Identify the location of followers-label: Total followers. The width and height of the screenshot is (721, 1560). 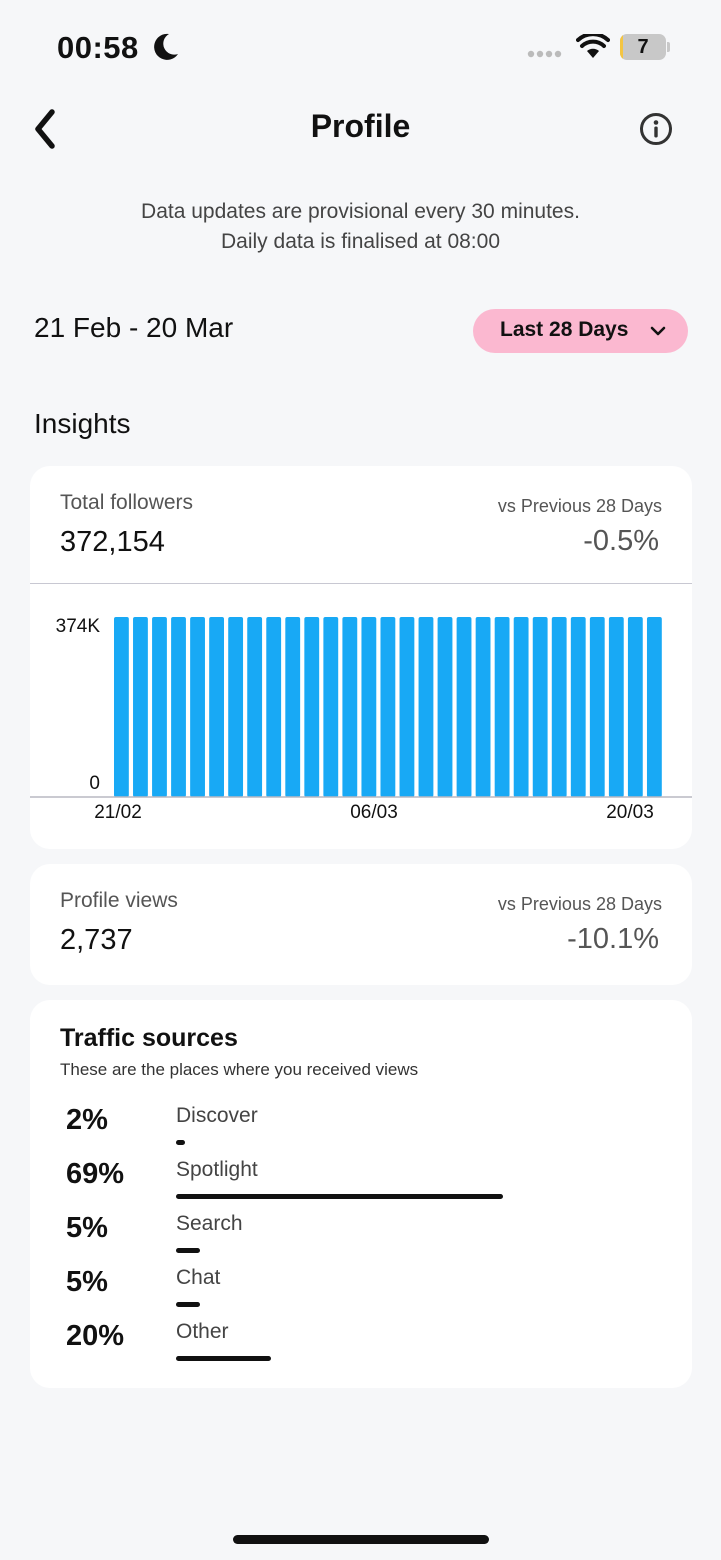
(127, 502).